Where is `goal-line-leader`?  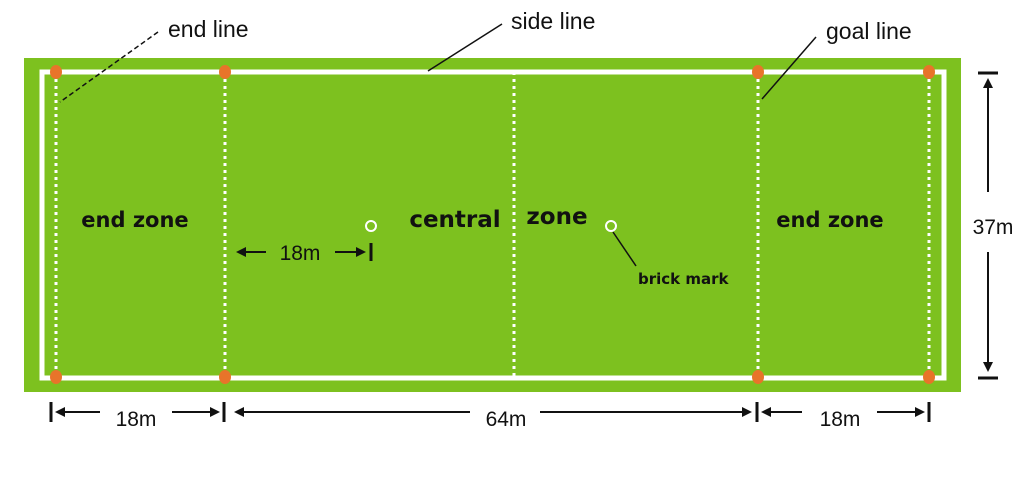
goal-line-leader is located at coordinates (789, 68).